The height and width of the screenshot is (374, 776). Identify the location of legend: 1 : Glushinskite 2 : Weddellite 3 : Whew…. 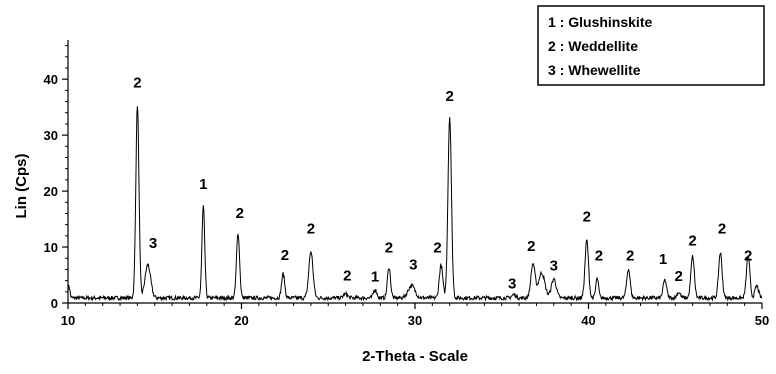
(651, 45).